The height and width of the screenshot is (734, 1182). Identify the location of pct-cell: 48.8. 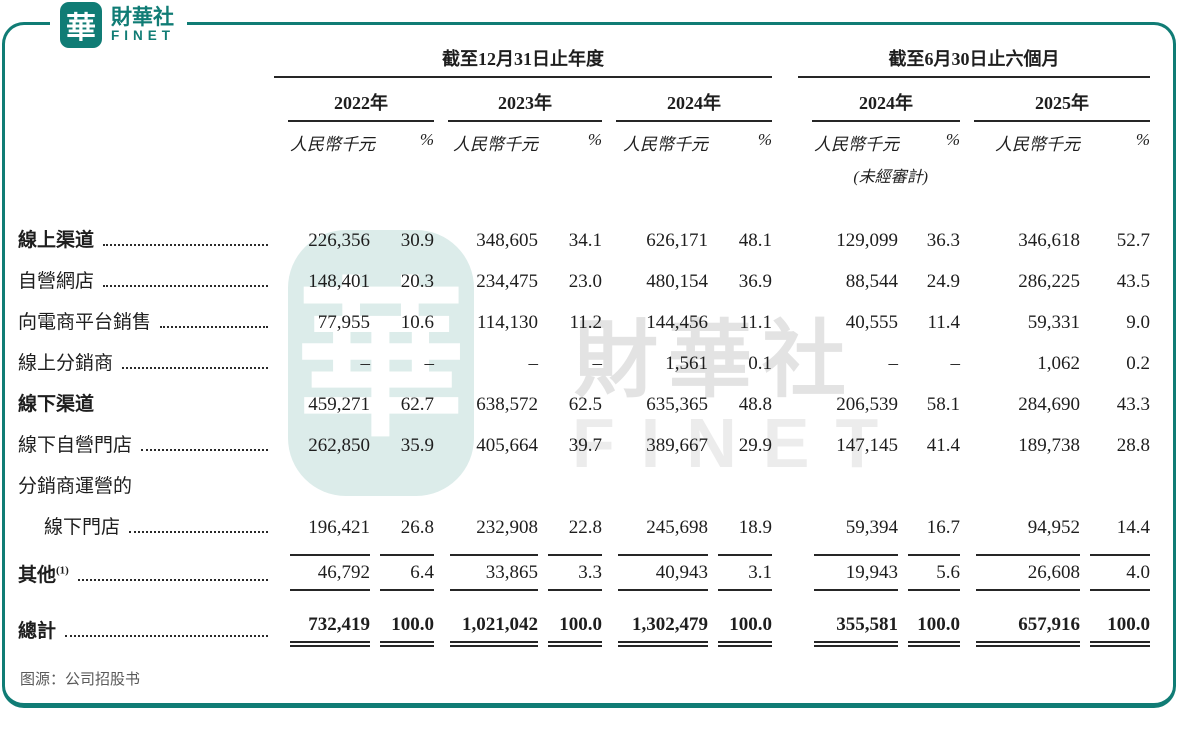
(740, 399).